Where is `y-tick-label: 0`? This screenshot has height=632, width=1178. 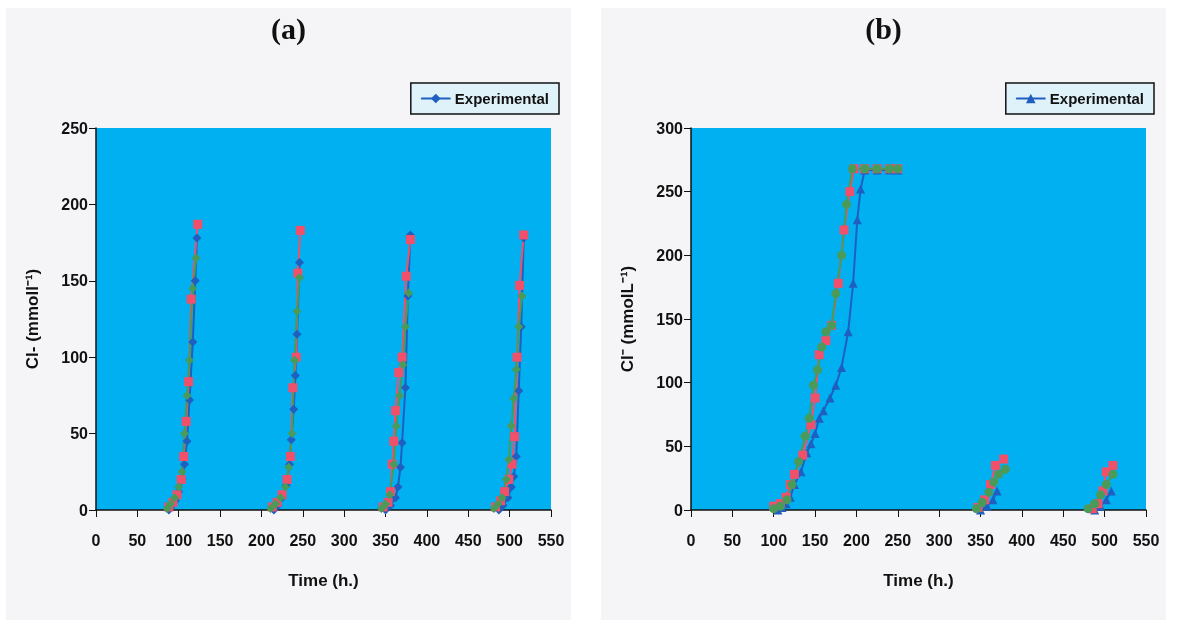 y-tick-label: 0 is located at coordinates (84, 510).